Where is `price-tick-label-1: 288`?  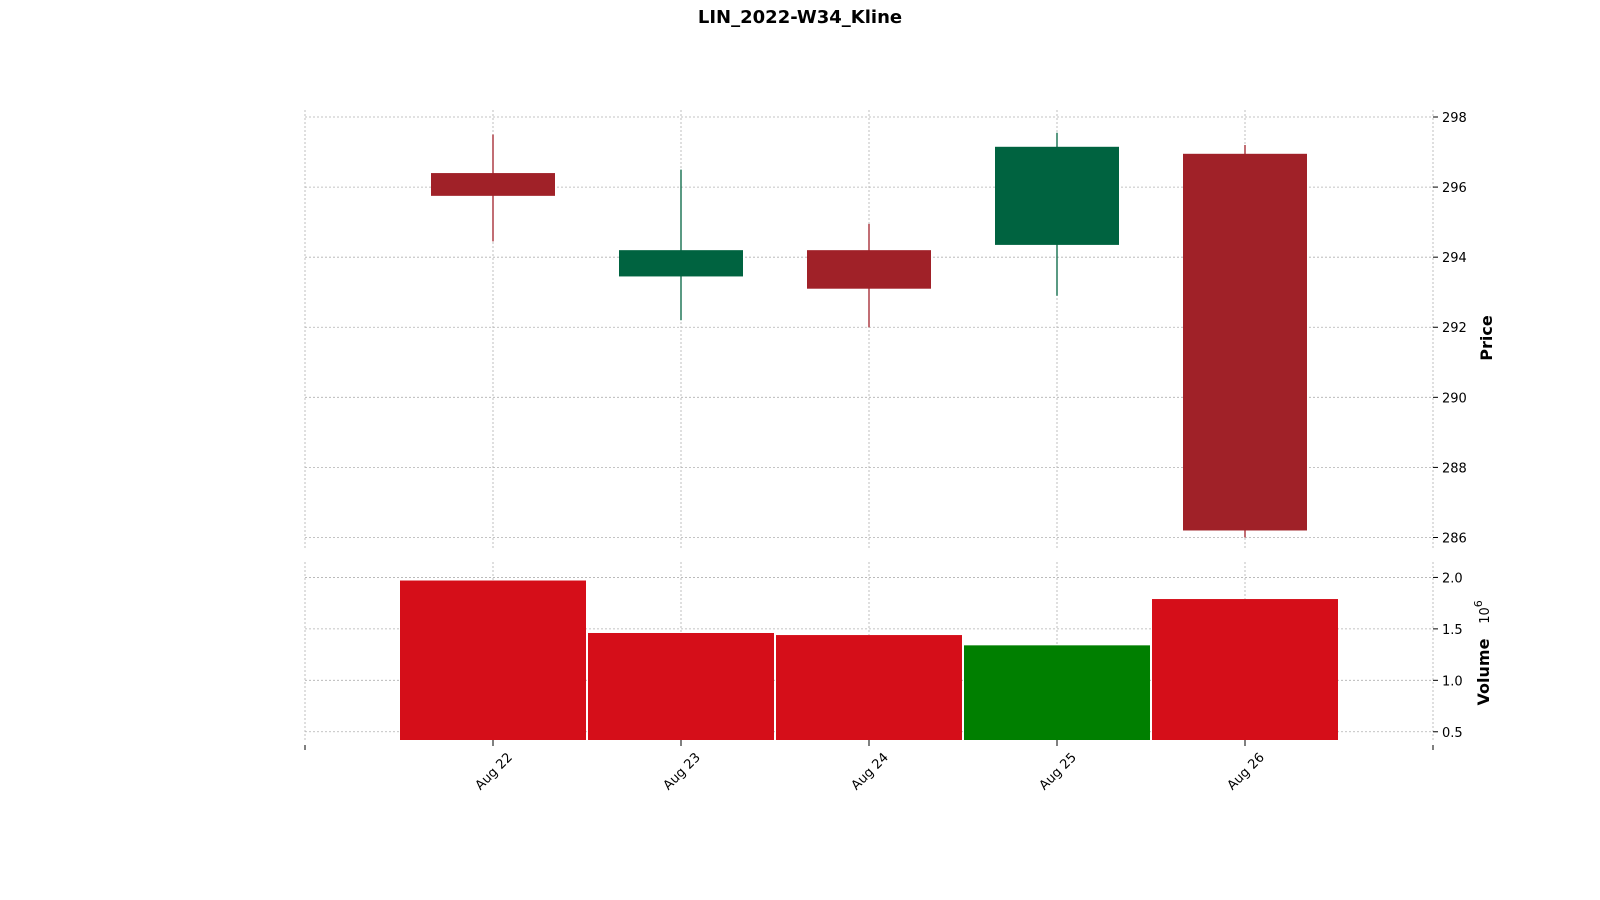
price-tick-label-1: 288 is located at coordinates (1454, 468).